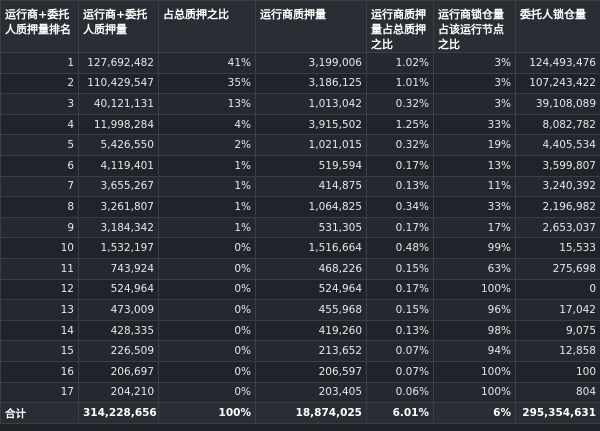 The image size is (600, 431). What do you see at coordinates (118, 289) in the screenshot?
I see `total-stake-cell: 524,964` at bounding box center [118, 289].